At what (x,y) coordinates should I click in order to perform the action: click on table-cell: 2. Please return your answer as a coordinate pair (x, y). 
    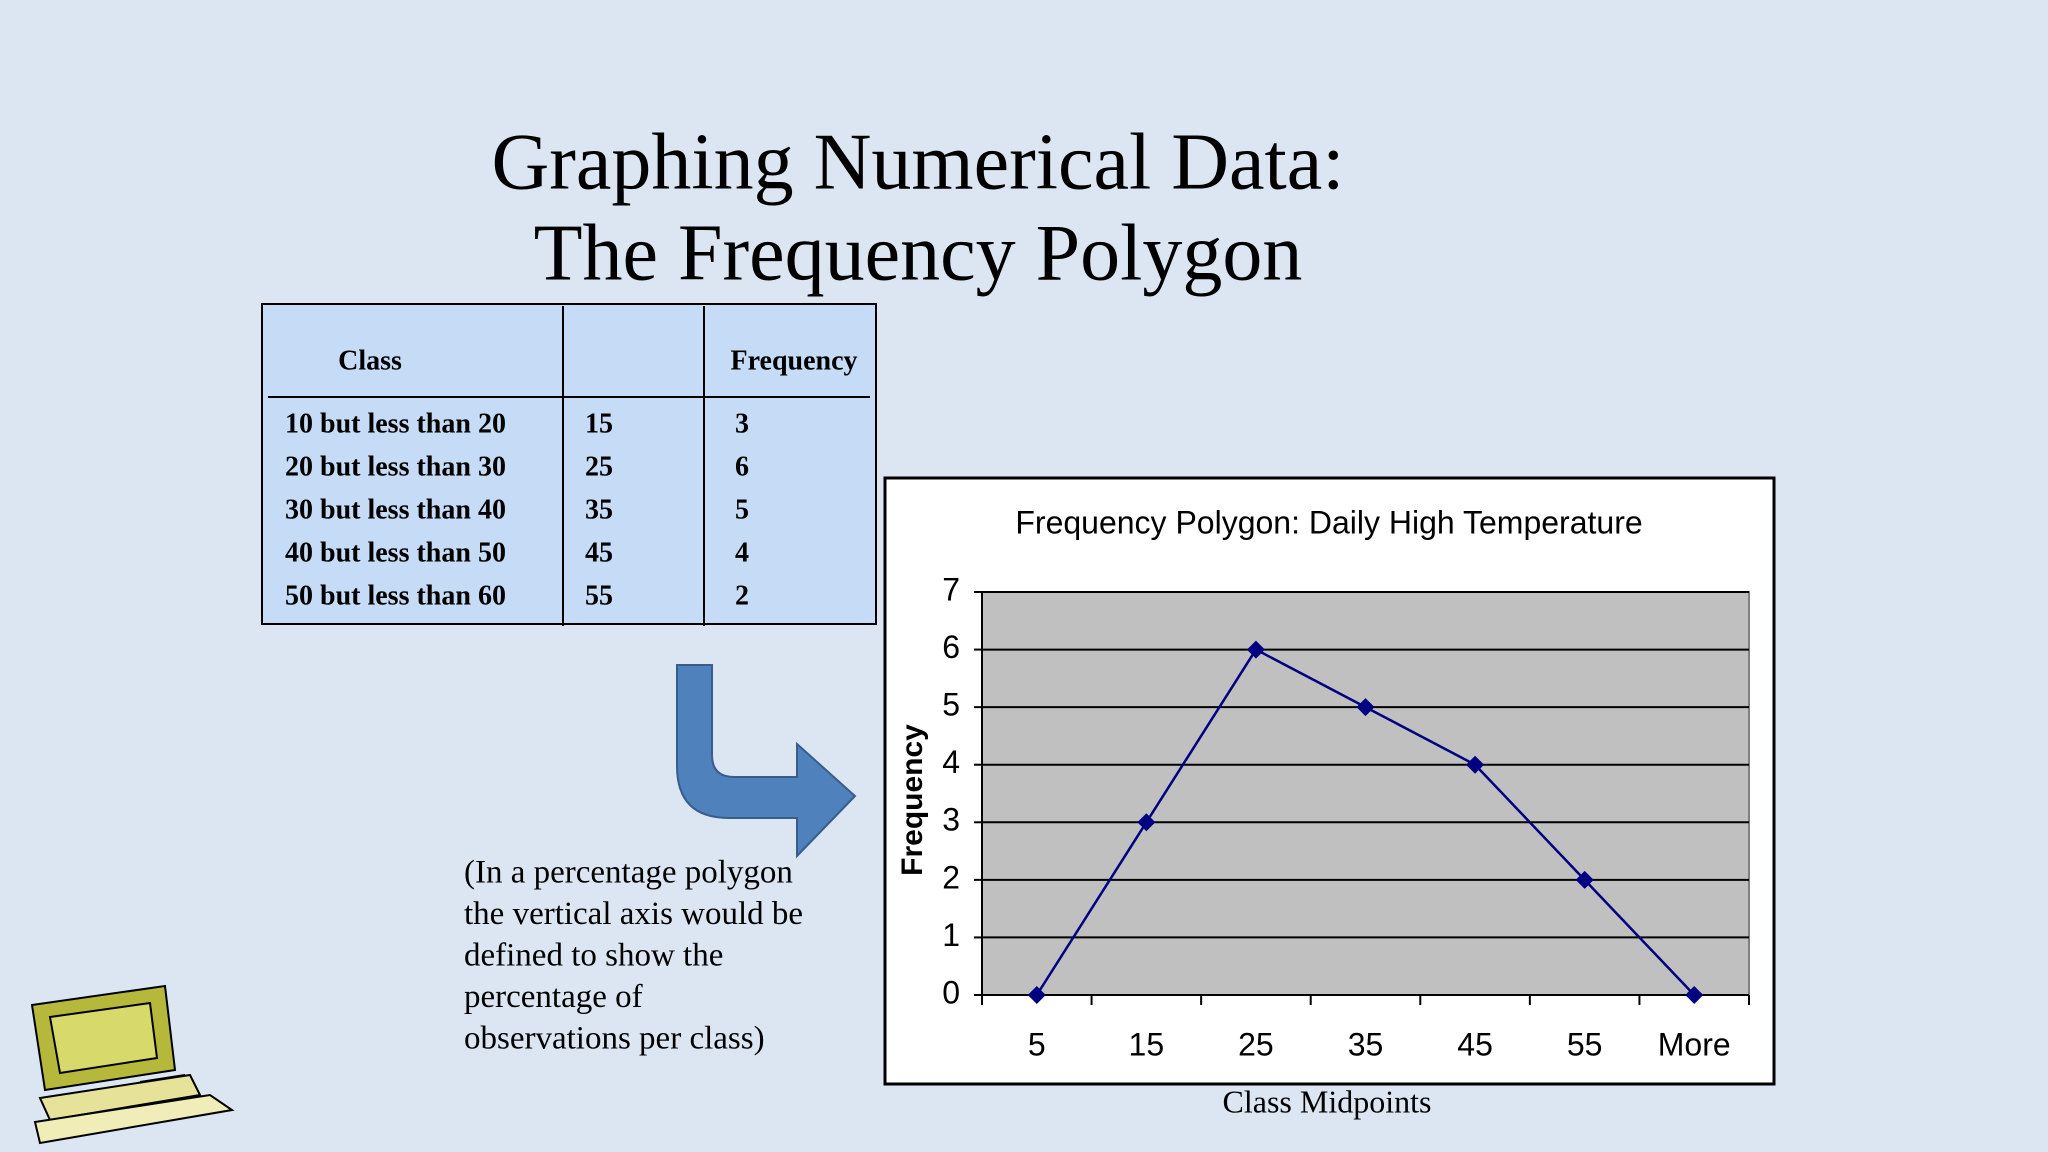
    Looking at the image, I should click on (742, 595).